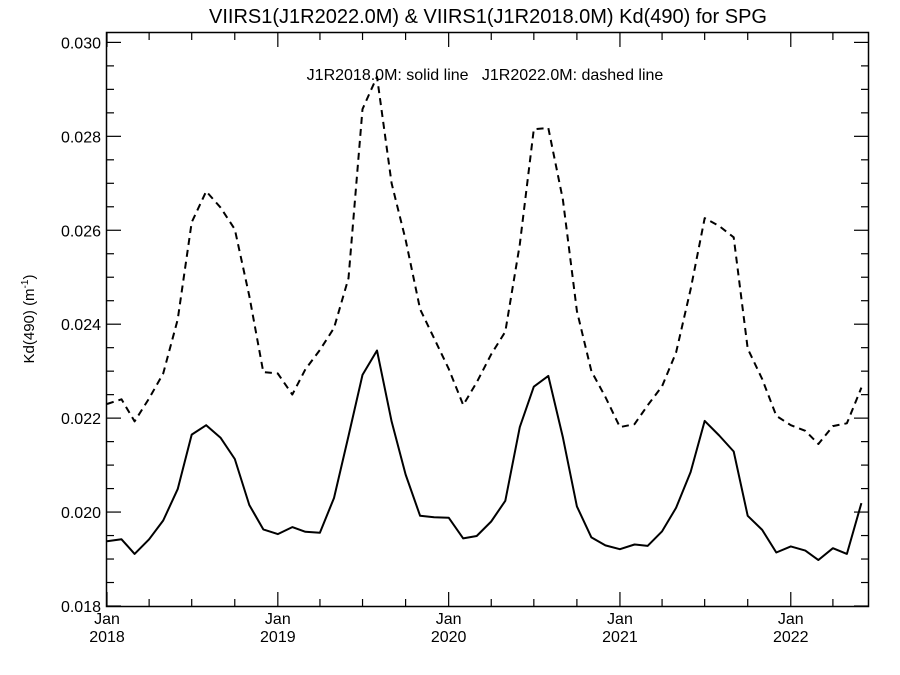  I want to click on x-tick-label-year: 2022, so click(791, 637).